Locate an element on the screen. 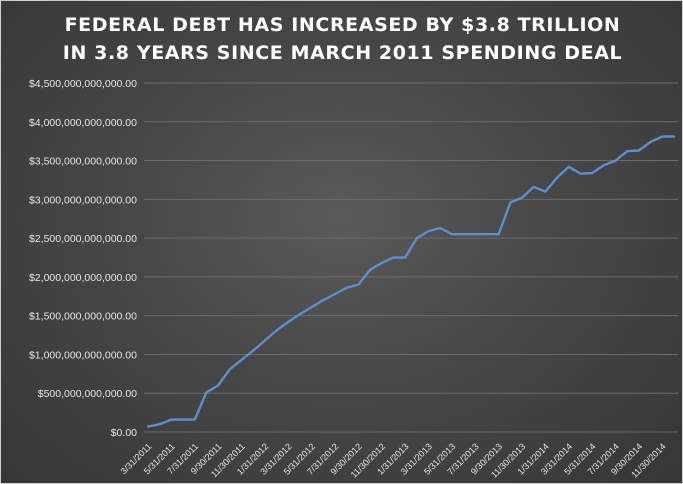 Image resolution: width=683 pixels, height=484 pixels. y-tick-label: $3,500,000,000,000.00 is located at coordinates (83, 162).